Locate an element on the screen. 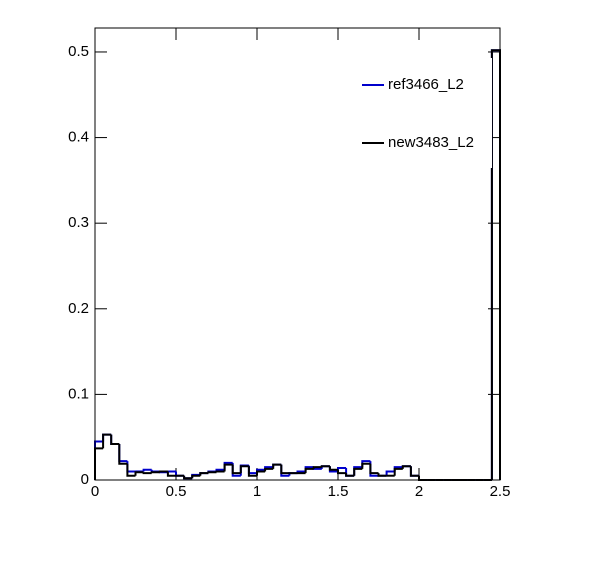 The width and height of the screenshot is (596, 577). y-tick-label: 0.1 is located at coordinates (78, 393).